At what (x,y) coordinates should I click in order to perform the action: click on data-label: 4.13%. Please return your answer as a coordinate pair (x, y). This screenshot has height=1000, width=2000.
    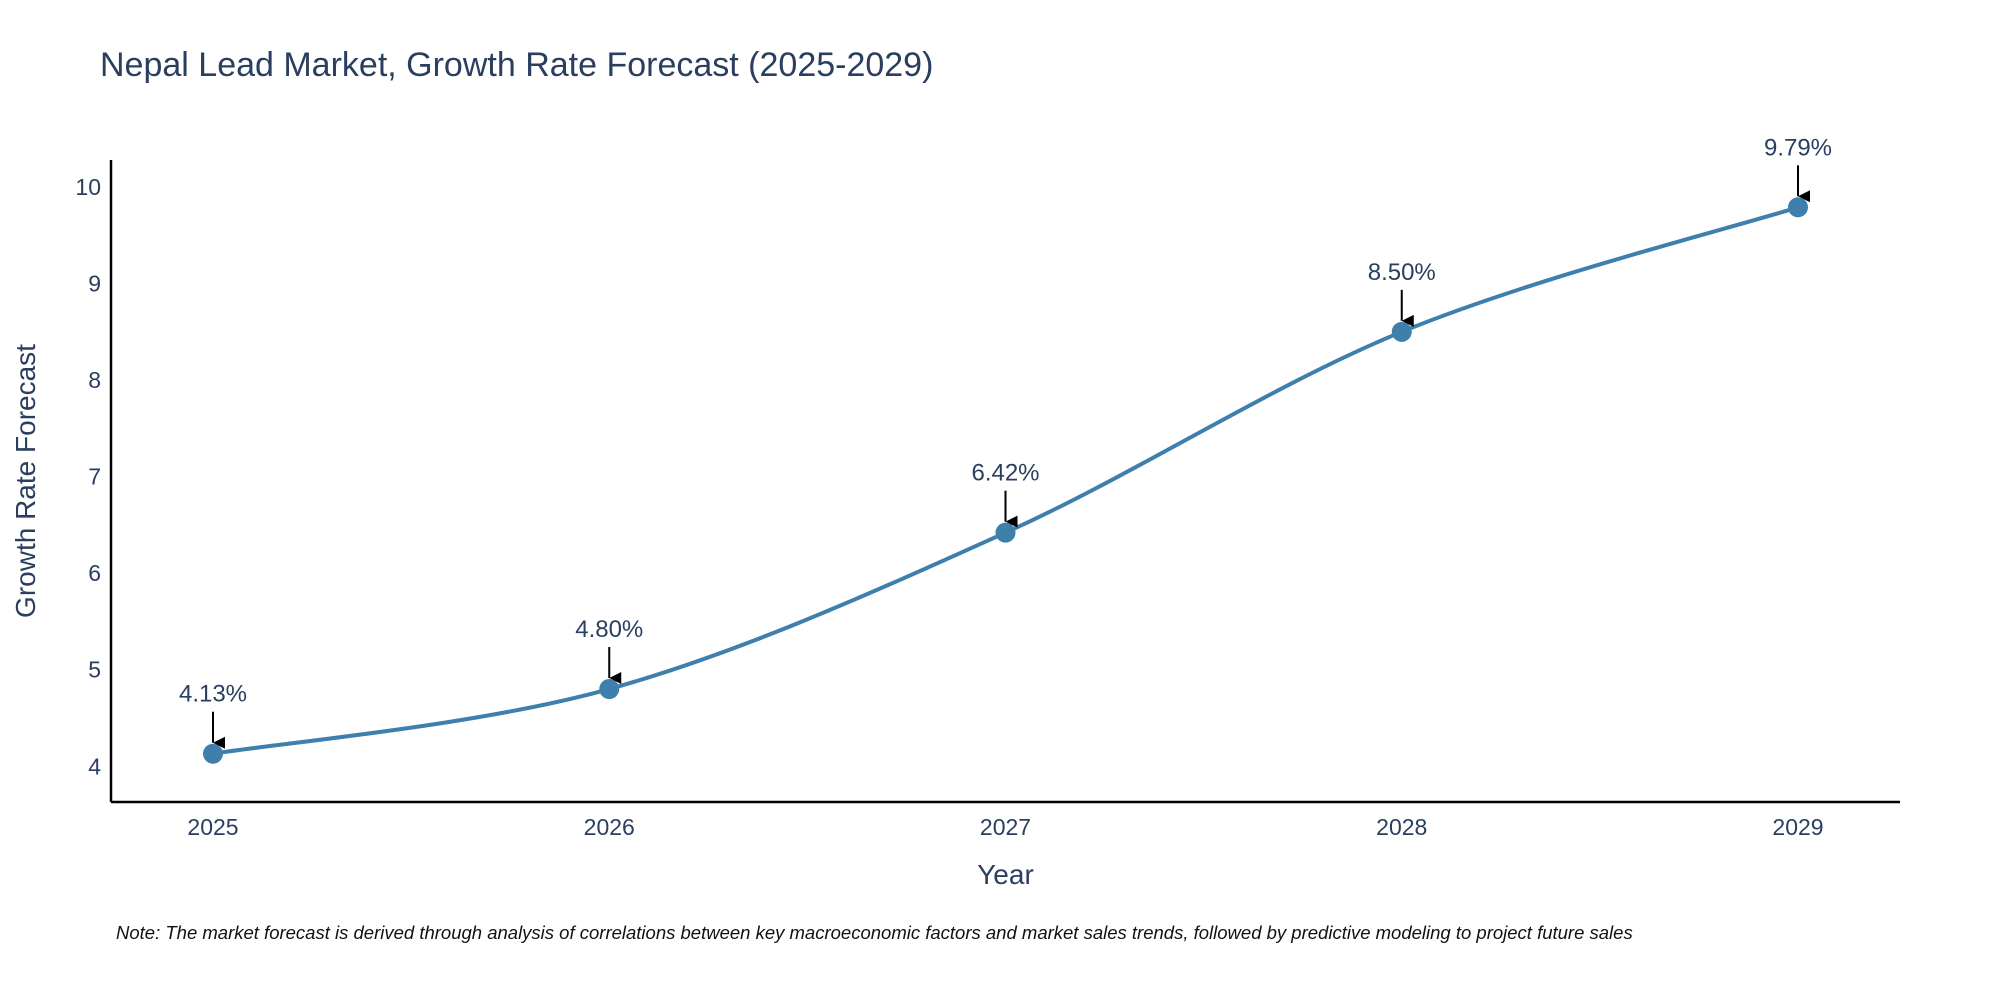
    Looking at the image, I should click on (213, 694).